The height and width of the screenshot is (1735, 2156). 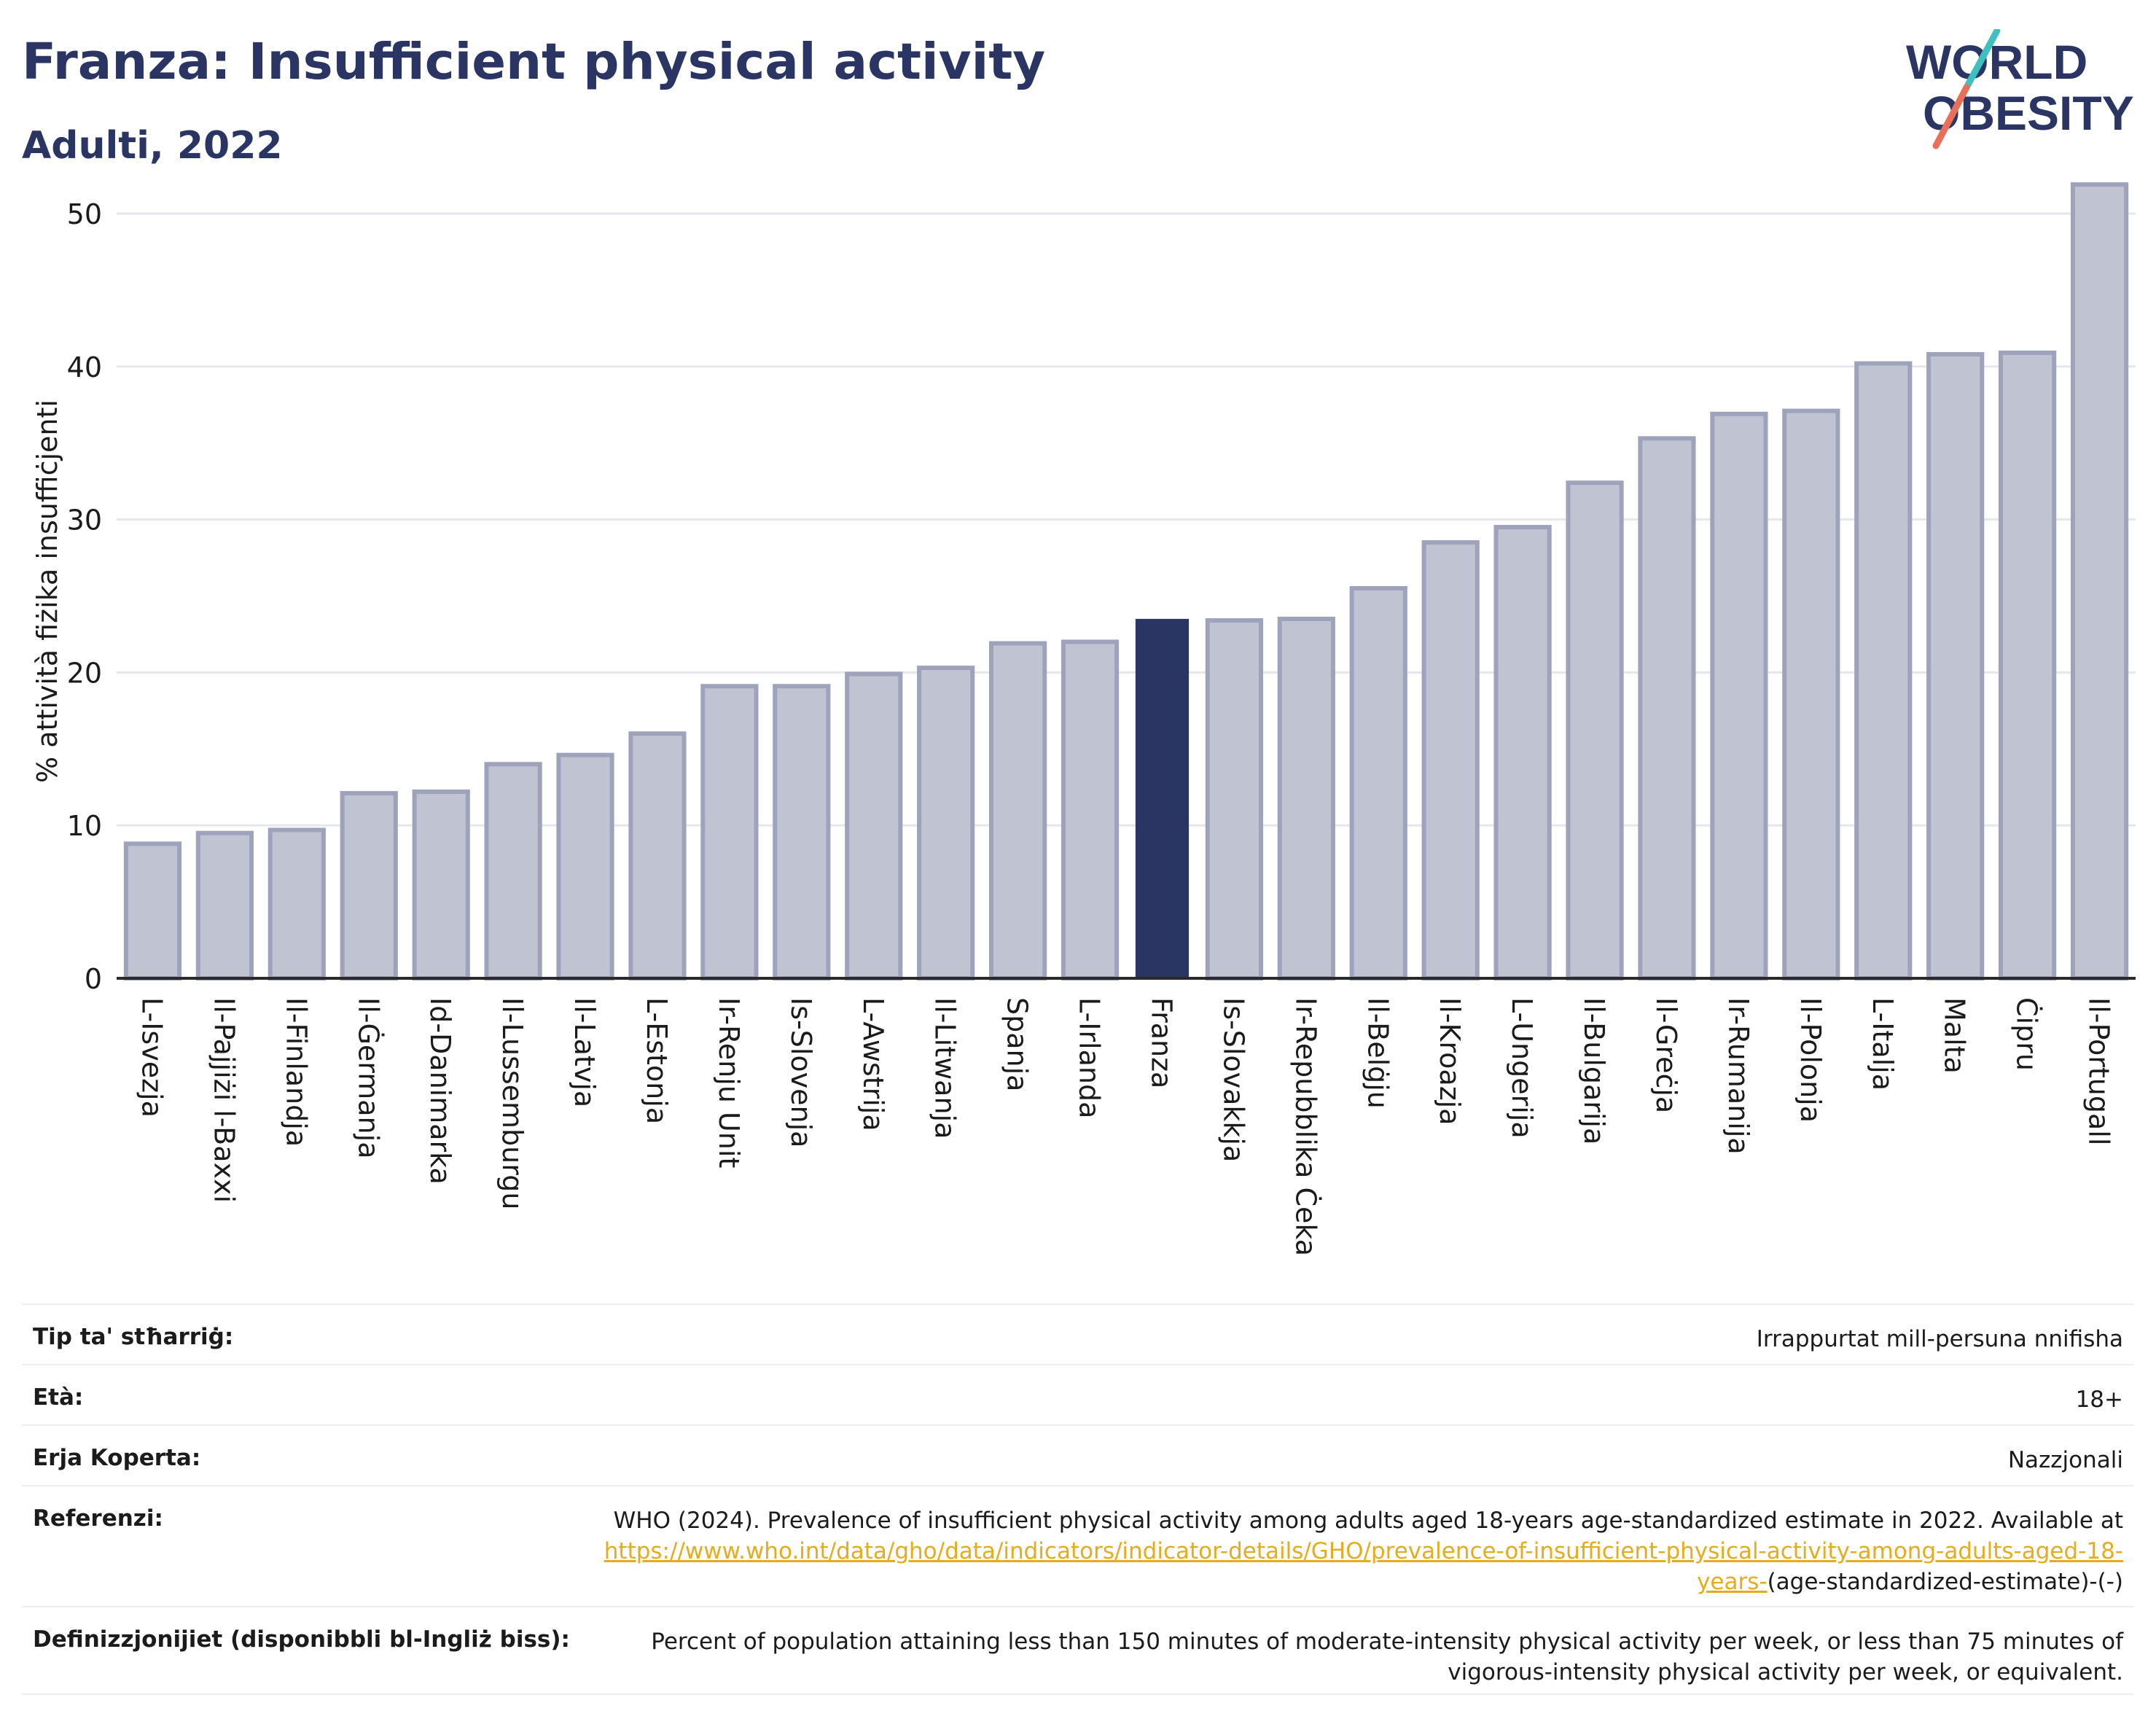 I want to click on x-tick-label: L-Irlanda, so click(x=1090, y=1057).